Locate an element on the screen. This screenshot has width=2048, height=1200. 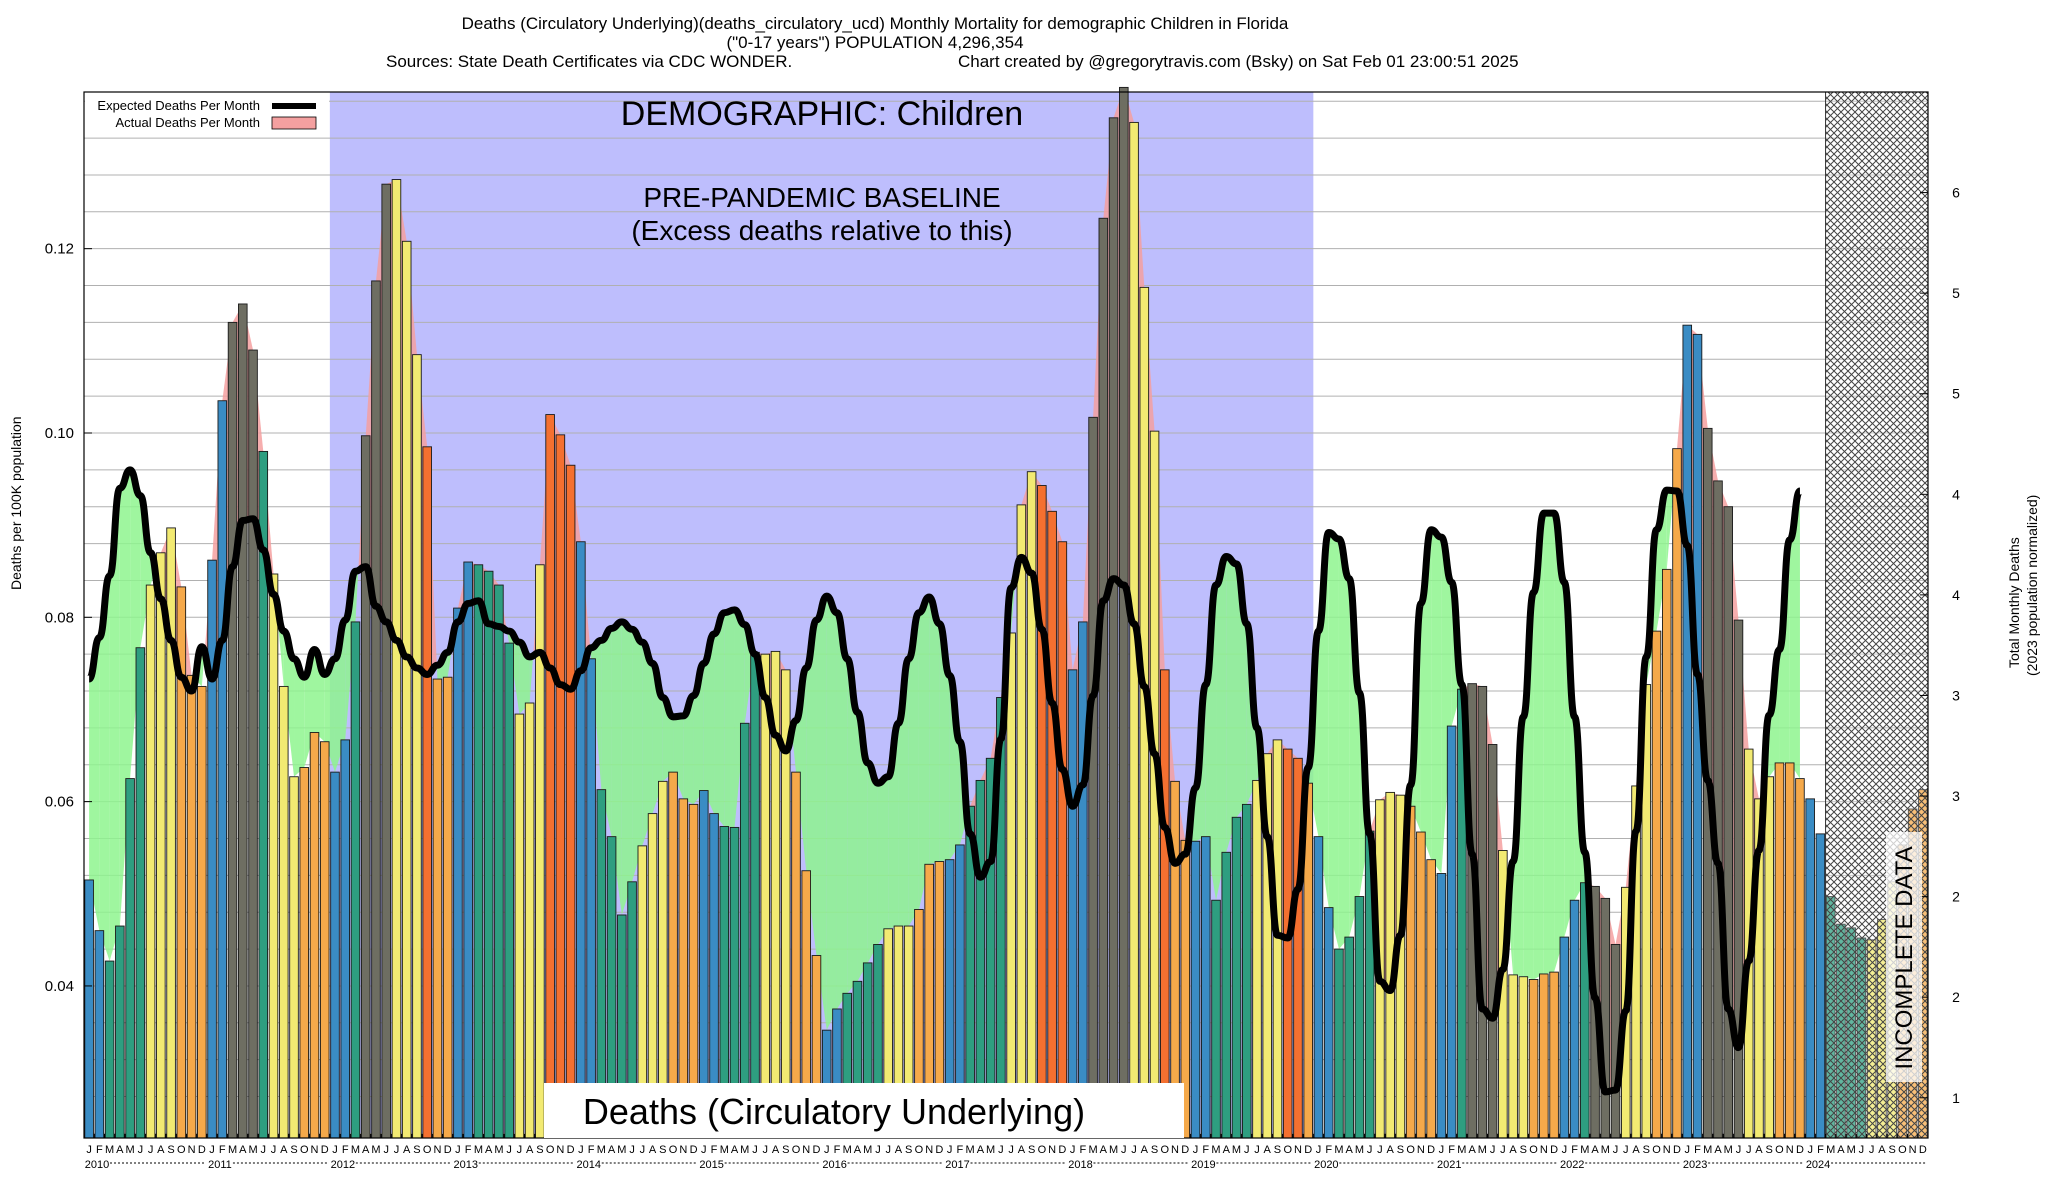
y2-tick-label: 6 is located at coordinates (1956, 193).